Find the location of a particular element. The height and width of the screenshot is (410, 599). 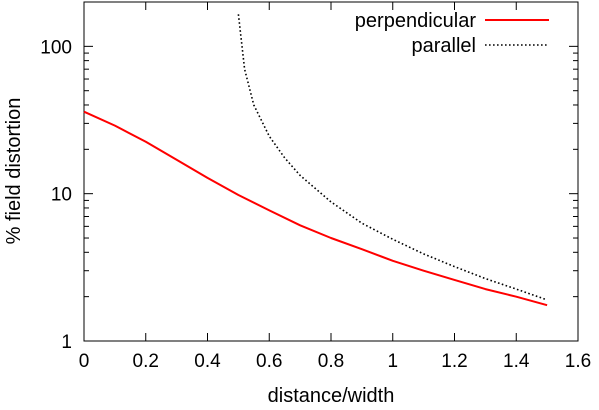

legend: perpendicular parallel is located at coordinates (452, 33).